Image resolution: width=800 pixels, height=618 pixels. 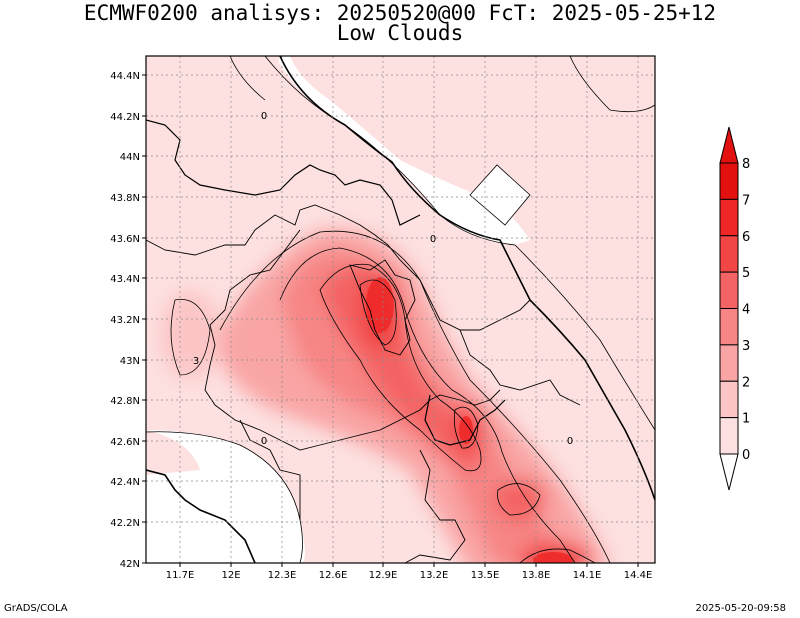 What do you see at coordinates (125, 76) in the screenshot?
I see `y-tick-label: 44.4N` at bounding box center [125, 76].